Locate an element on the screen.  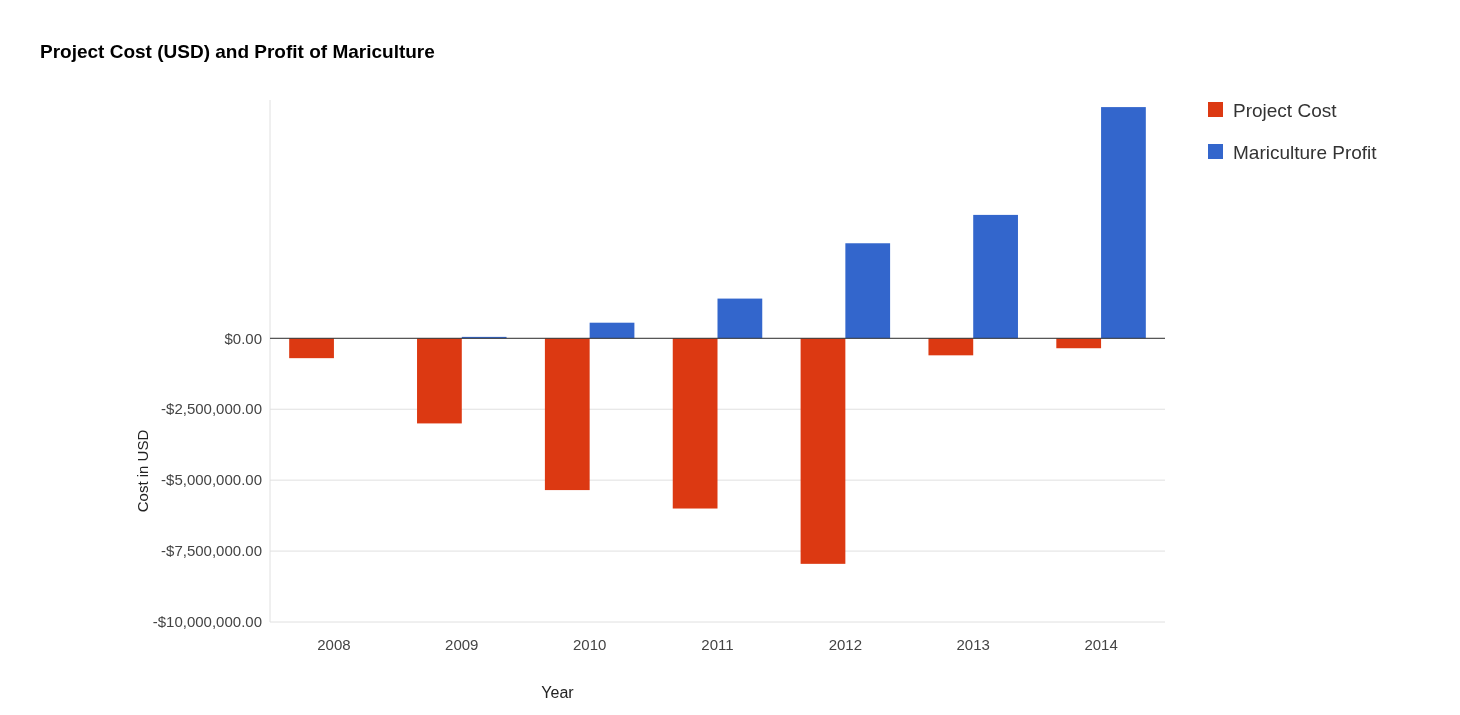
x-tick-label: 2014 is located at coordinates (1101, 644).